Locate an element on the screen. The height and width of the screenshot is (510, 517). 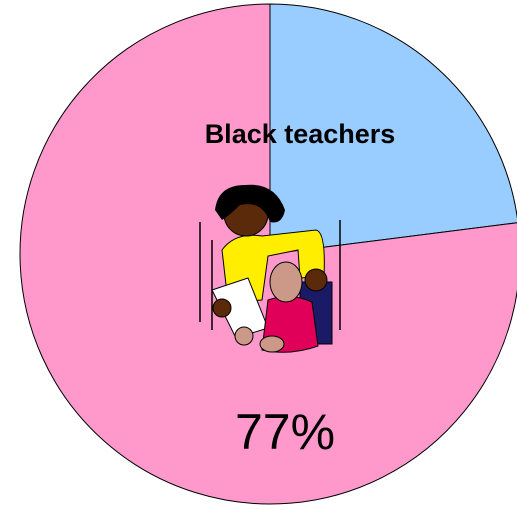
child-head is located at coordinates (286, 282).